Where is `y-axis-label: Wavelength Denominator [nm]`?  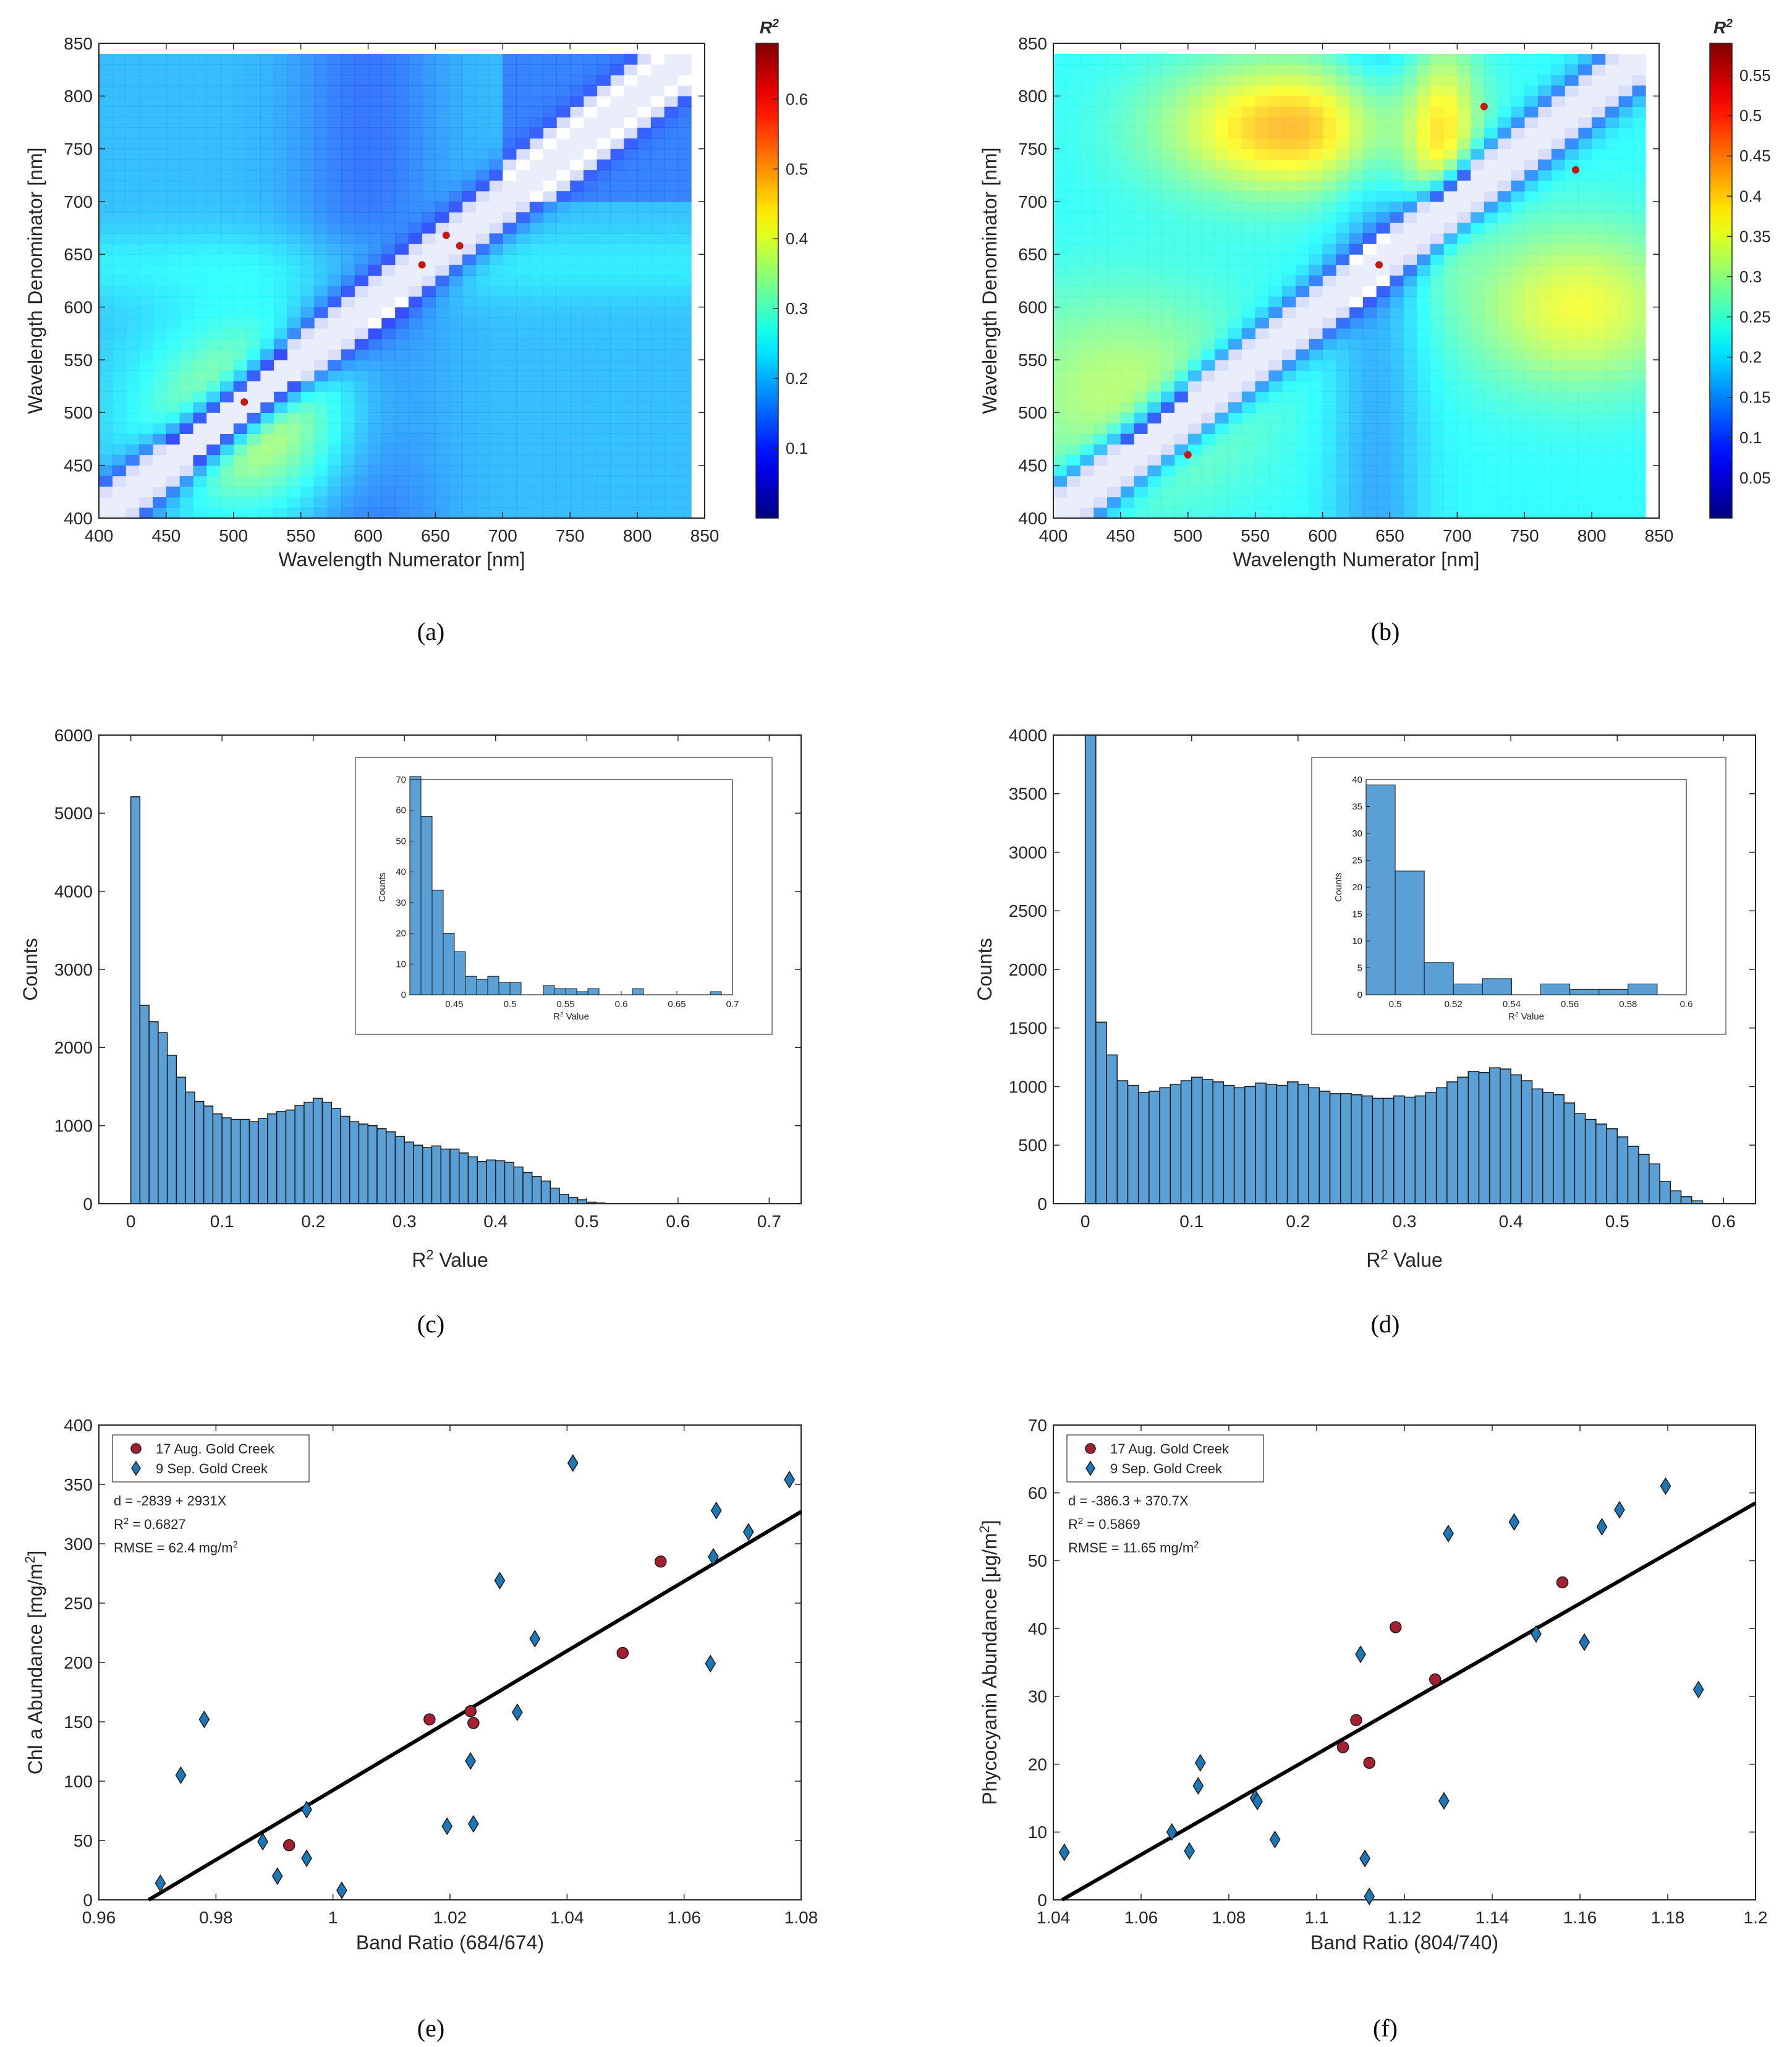
y-axis-label: Wavelength Denominator [nm] is located at coordinates (35, 280).